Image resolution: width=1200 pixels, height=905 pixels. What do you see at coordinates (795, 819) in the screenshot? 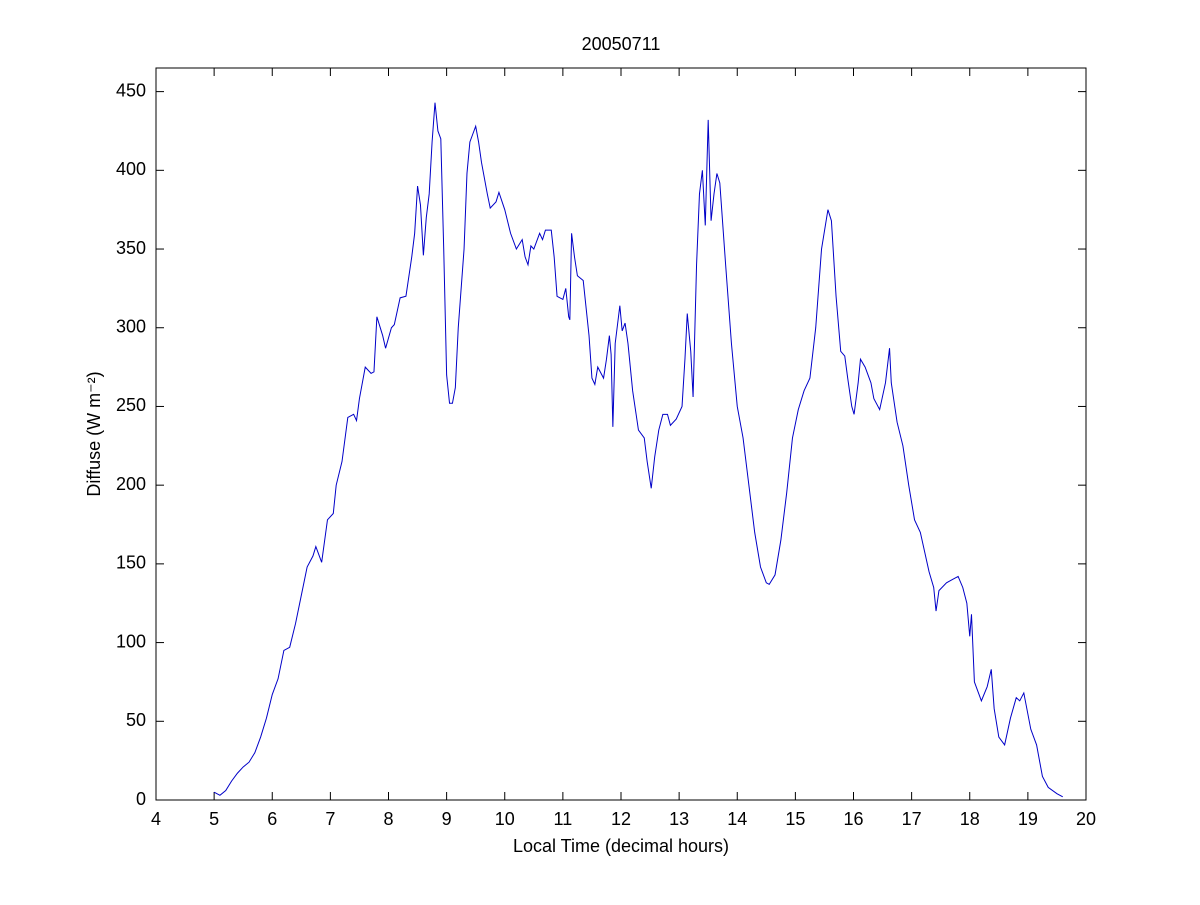
I see `x-tick-label: 15` at bounding box center [795, 819].